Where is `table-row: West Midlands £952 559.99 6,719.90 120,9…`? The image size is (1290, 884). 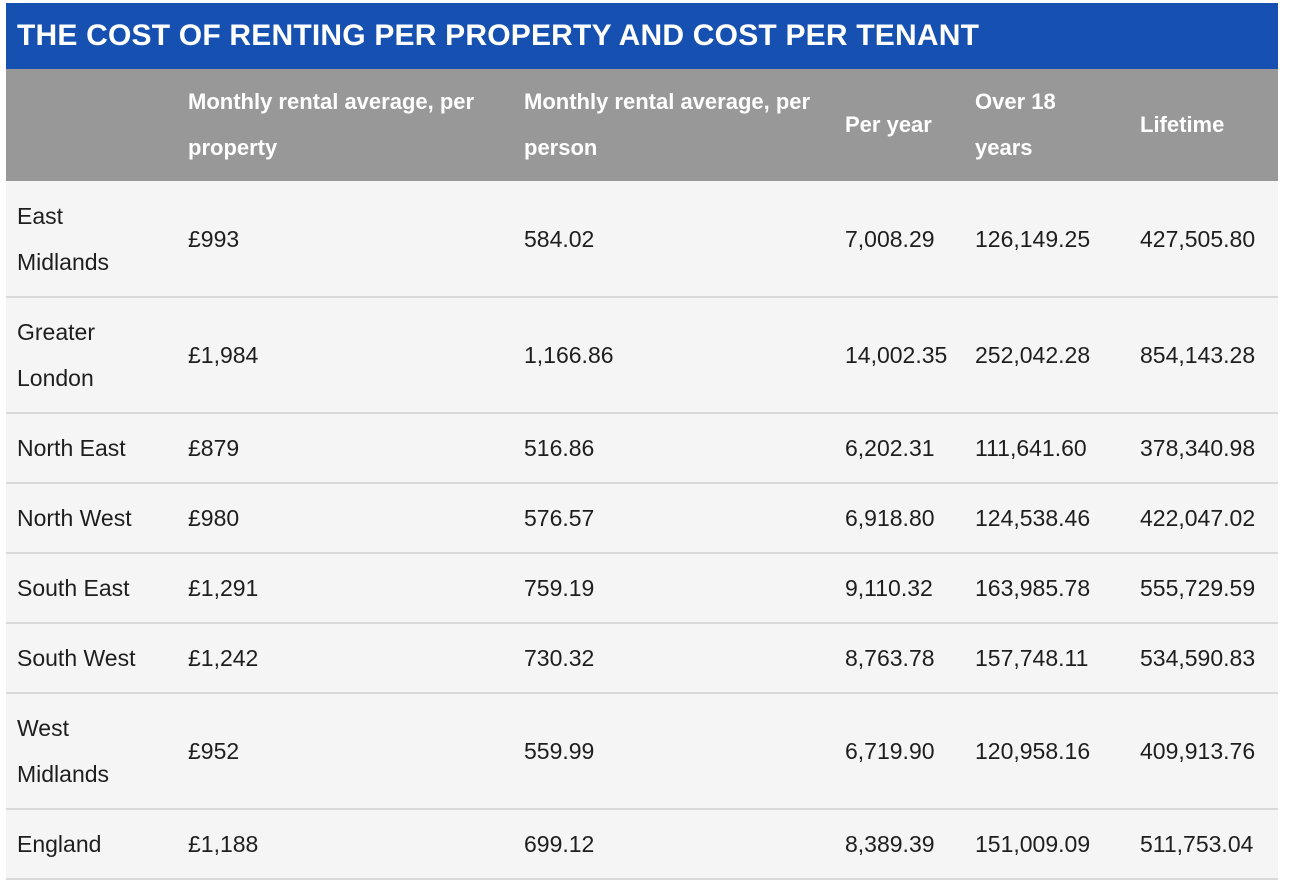
table-row: West Midlands £952 559.99 6,719.90 120,9… is located at coordinates (642, 751).